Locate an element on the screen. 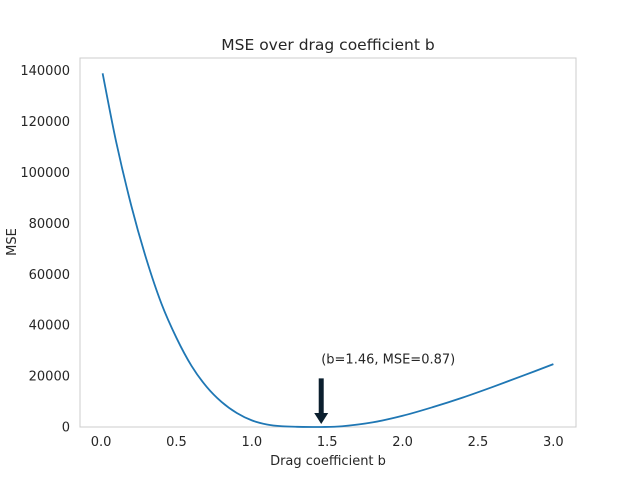 The width and height of the screenshot is (640, 480). y-tick-label: 120000 is located at coordinates (45, 122).